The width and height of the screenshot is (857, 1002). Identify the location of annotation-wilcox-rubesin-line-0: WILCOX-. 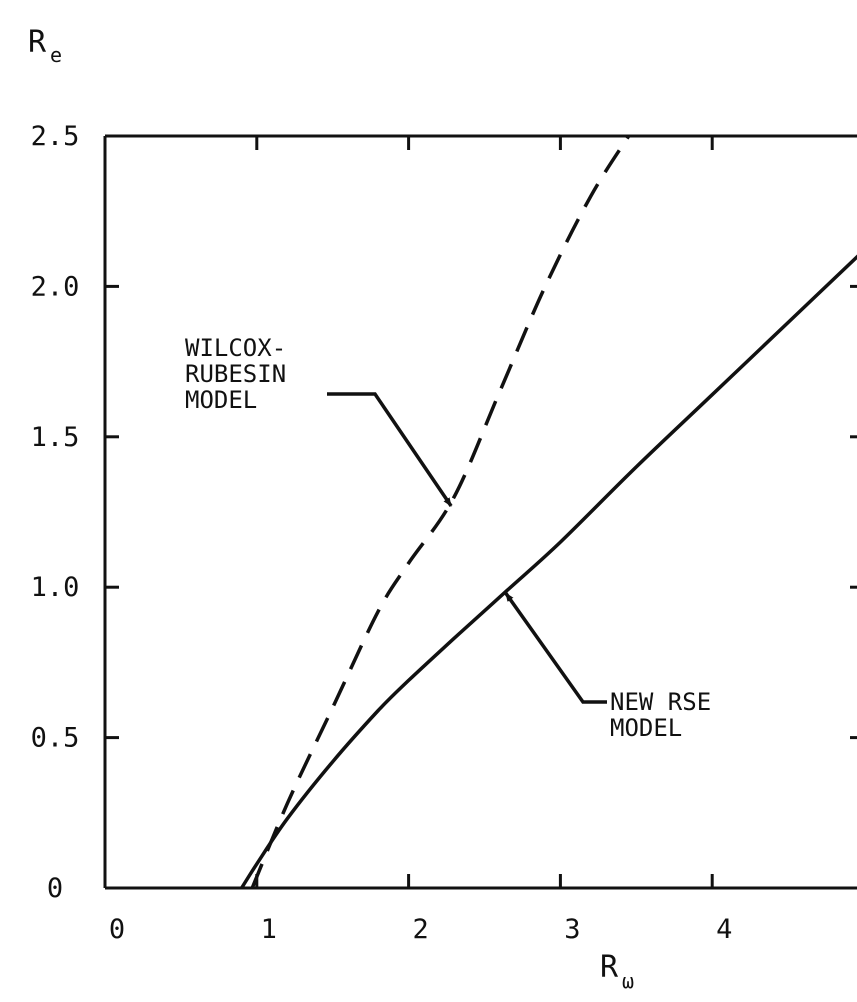
(235, 348).